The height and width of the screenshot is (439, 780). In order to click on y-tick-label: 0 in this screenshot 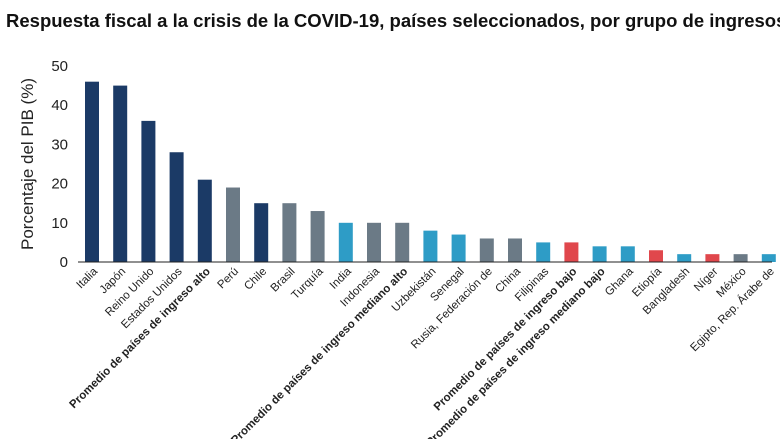, I will do `click(64, 262)`.